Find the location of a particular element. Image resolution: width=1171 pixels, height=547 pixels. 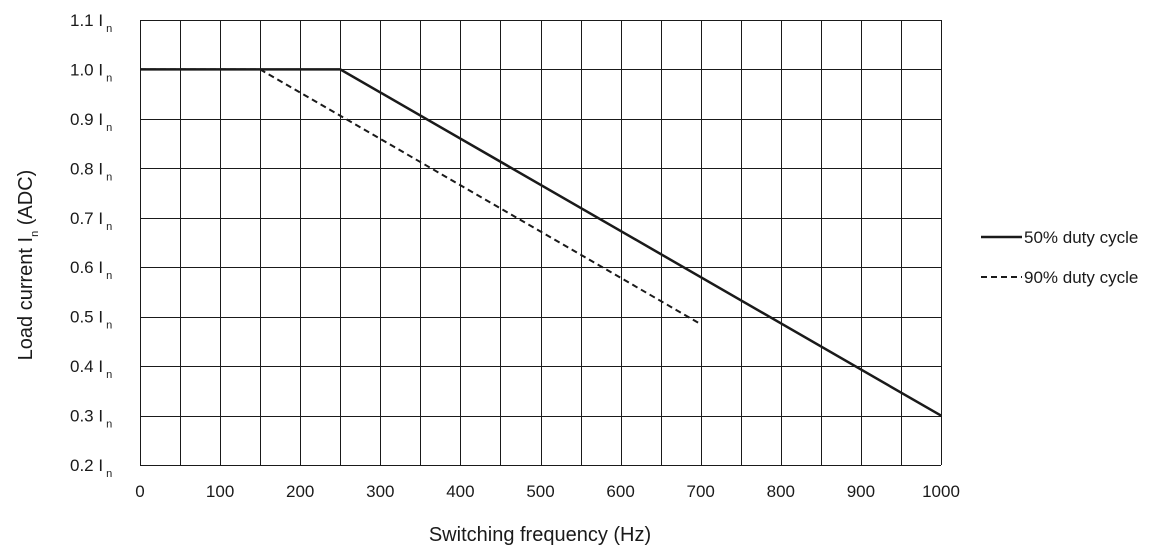

y-axis-label: Load current In (ADC) is located at coordinates (28, 265).